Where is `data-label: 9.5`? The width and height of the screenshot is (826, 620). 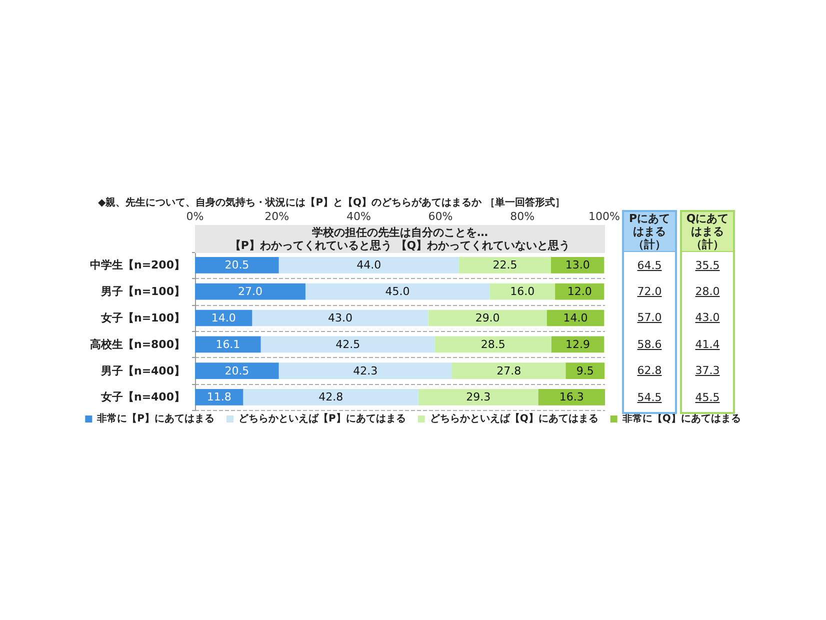 data-label: 9.5 is located at coordinates (585, 371).